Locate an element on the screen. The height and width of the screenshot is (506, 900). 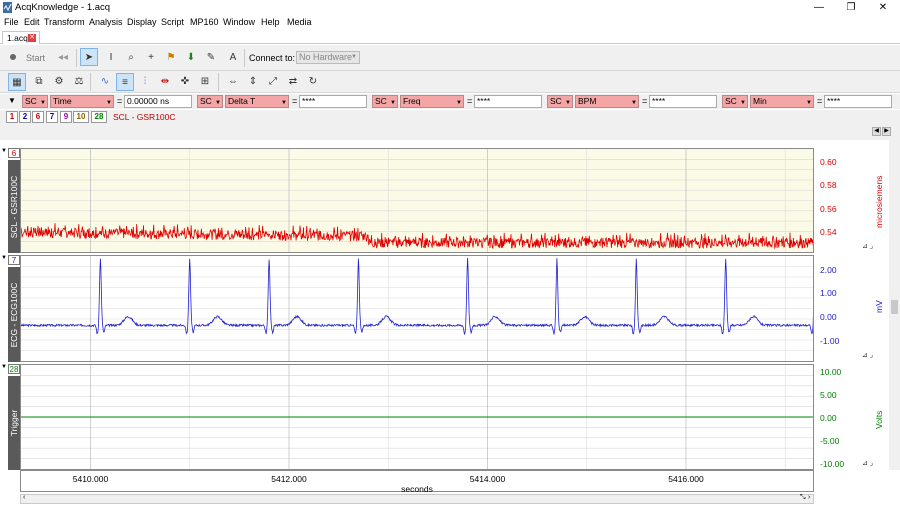
zoom-fit-icon: ⤡ is located at coordinates (803, 497).